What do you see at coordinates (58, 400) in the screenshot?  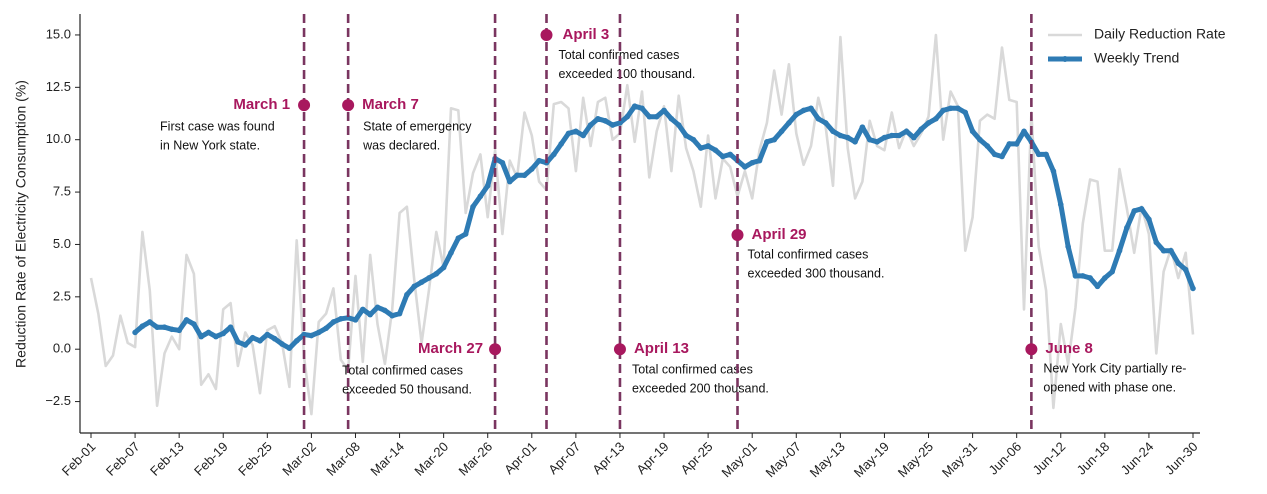 I see `y-tick-label: −2.5` at bounding box center [58, 400].